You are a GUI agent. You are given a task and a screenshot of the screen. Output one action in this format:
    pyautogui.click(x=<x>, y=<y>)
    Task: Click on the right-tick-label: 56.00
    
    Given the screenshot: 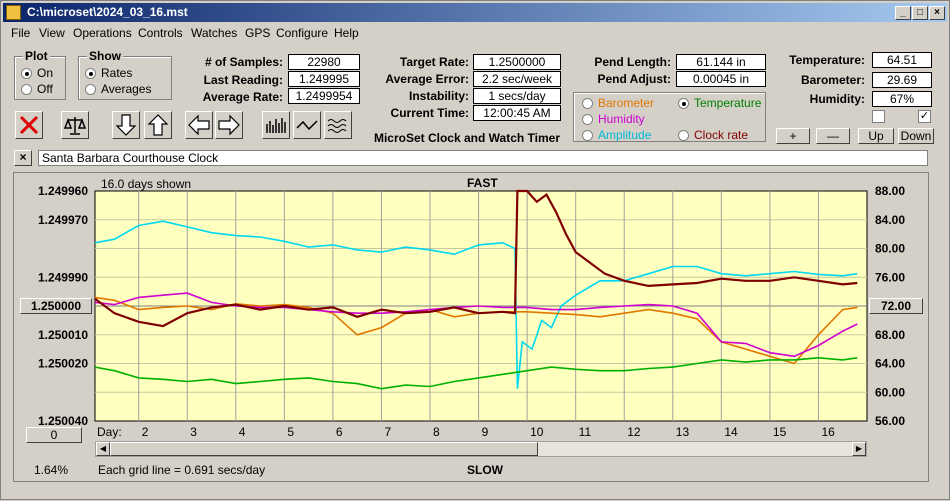 What is the action you would take?
    pyautogui.click(x=890, y=421)
    